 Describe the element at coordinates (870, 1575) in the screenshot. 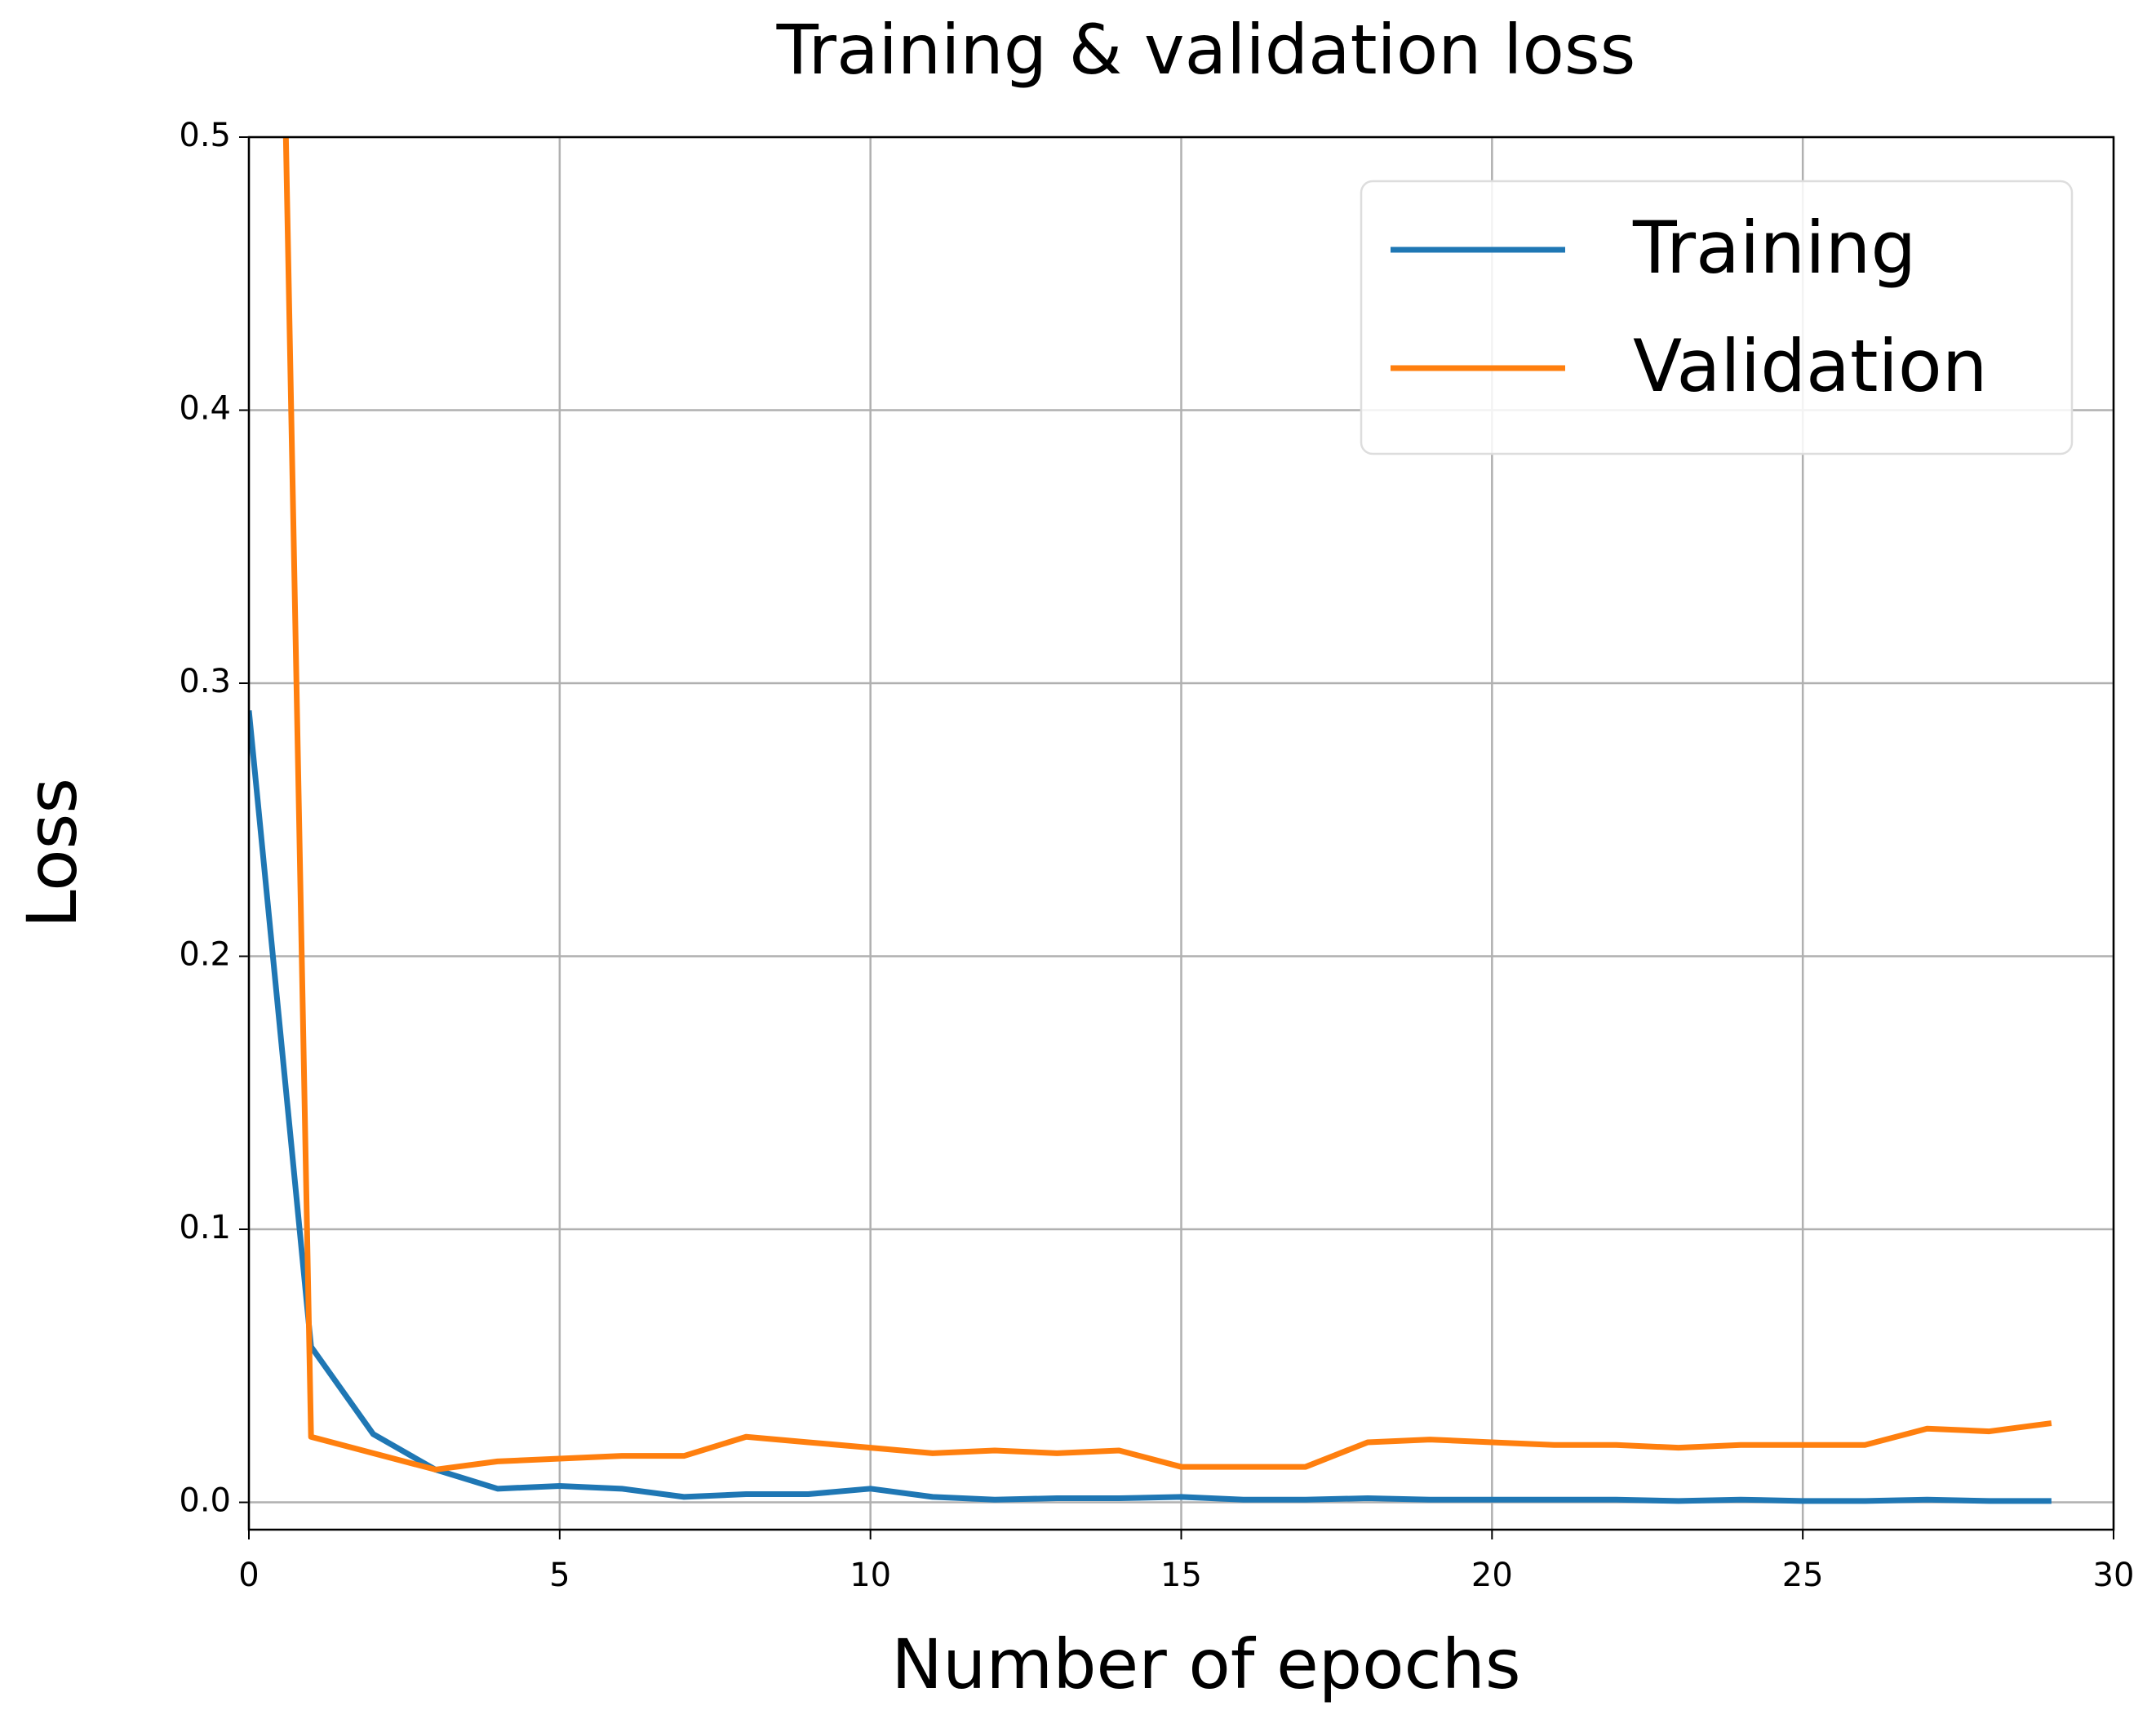

I see `x-tick-label: 10` at that location.